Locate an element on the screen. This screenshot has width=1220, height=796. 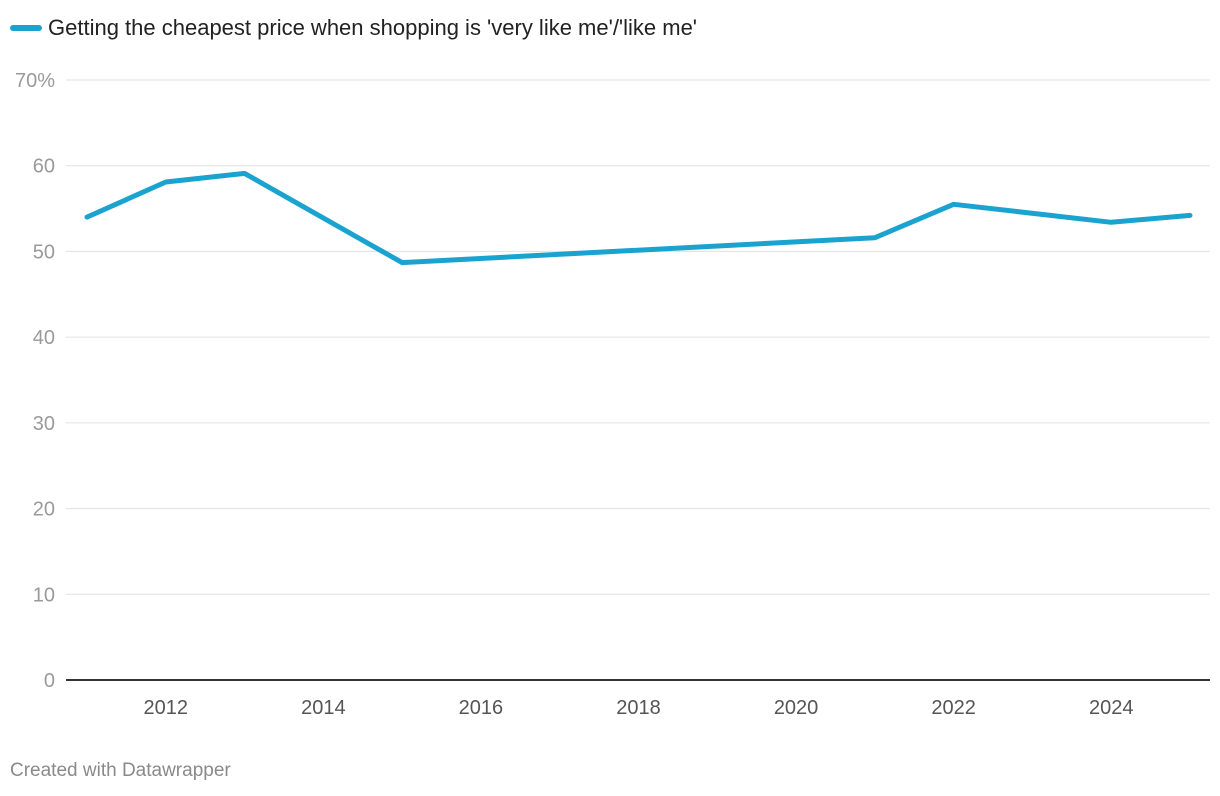
x-tick-label: 2018 is located at coordinates (638, 708).